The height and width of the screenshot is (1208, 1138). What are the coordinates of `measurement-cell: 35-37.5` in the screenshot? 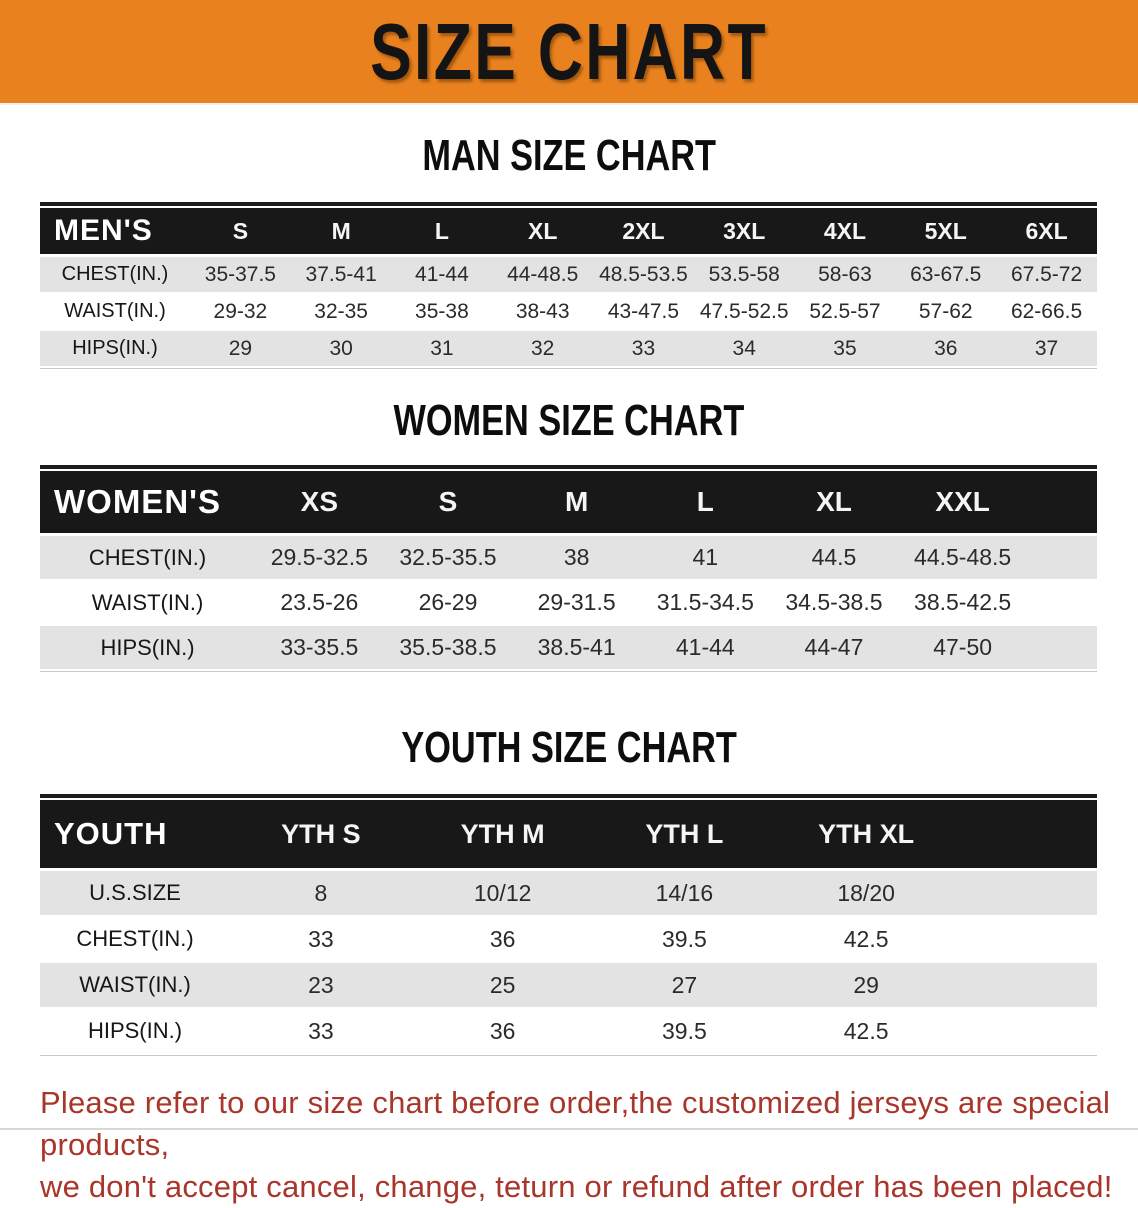 It's located at (240, 274).